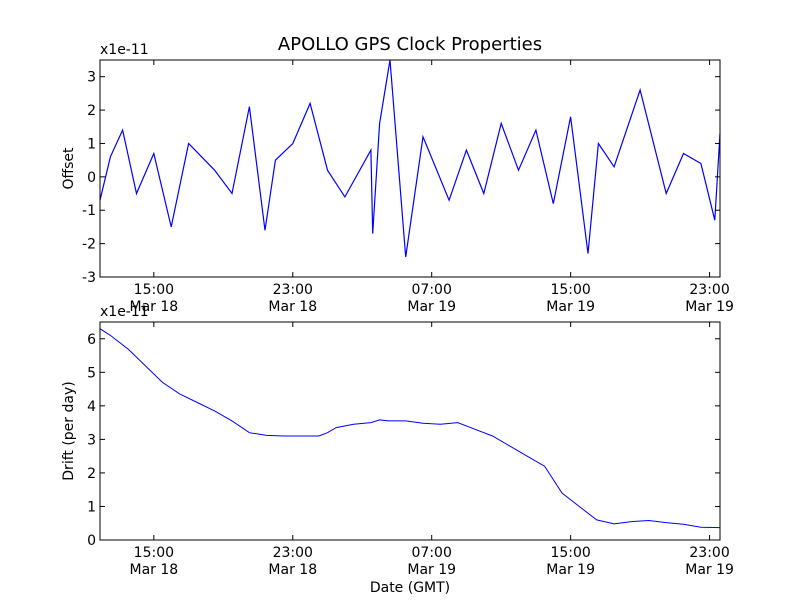 The width and height of the screenshot is (800, 600). What do you see at coordinates (69, 430) in the screenshot?
I see `y-axis-label: Drift (per day)` at bounding box center [69, 430].